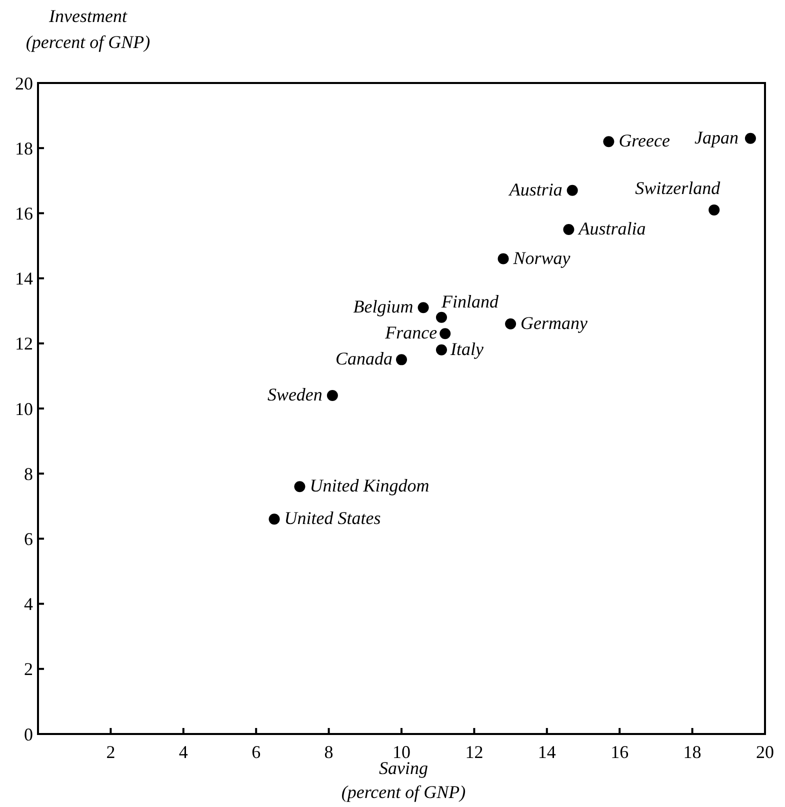  What do you see at coordinates (678, 188) in the screenshot?
I see `annotation: Switzerland` at bounding box center [678, 188].